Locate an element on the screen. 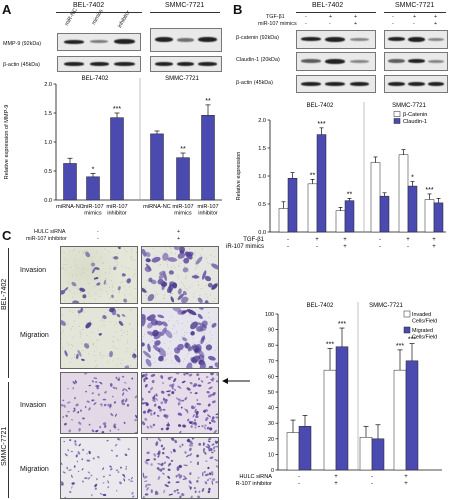  b-blot-label-catenin: β-catenin (92kDa) is located at coordinates (257, 38).